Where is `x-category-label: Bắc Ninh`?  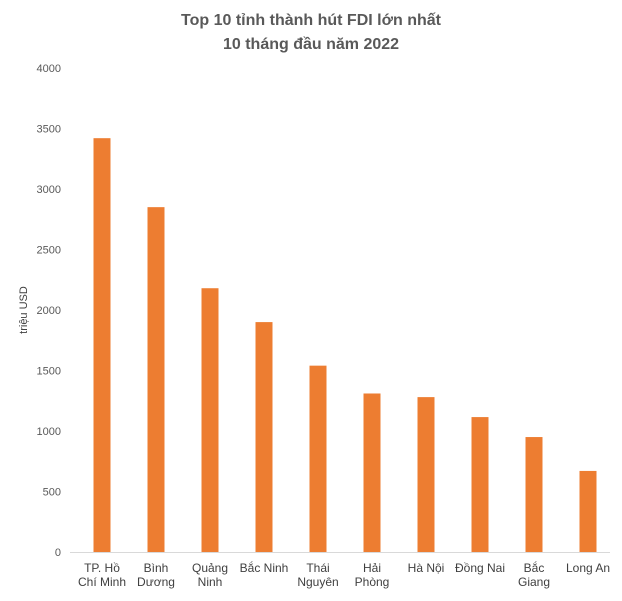 x-category-label: Bắc Ninh is located at coordinates (264, 567).